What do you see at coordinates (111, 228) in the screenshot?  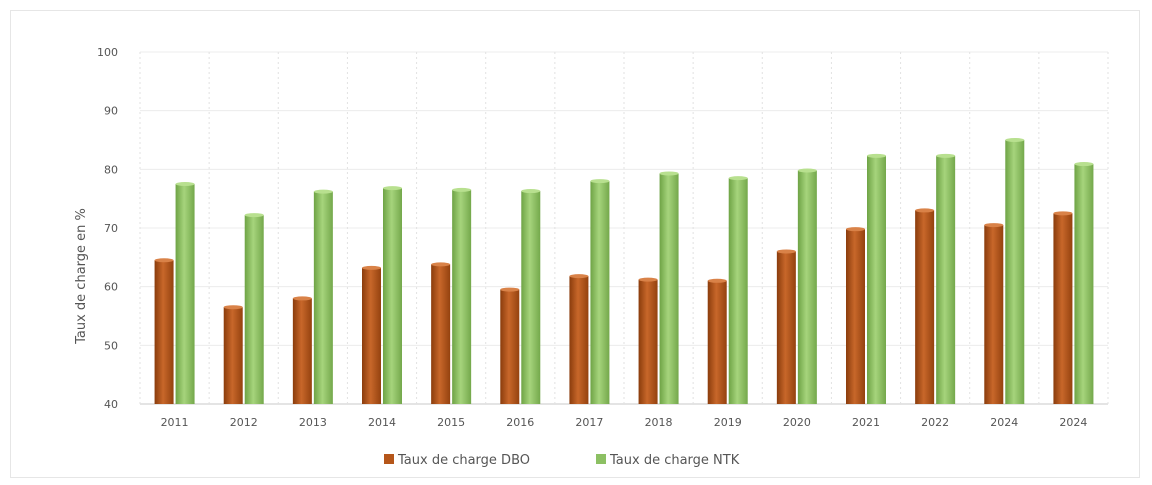 I see `y-tick-label: 70` at bounding box center [111, 228].